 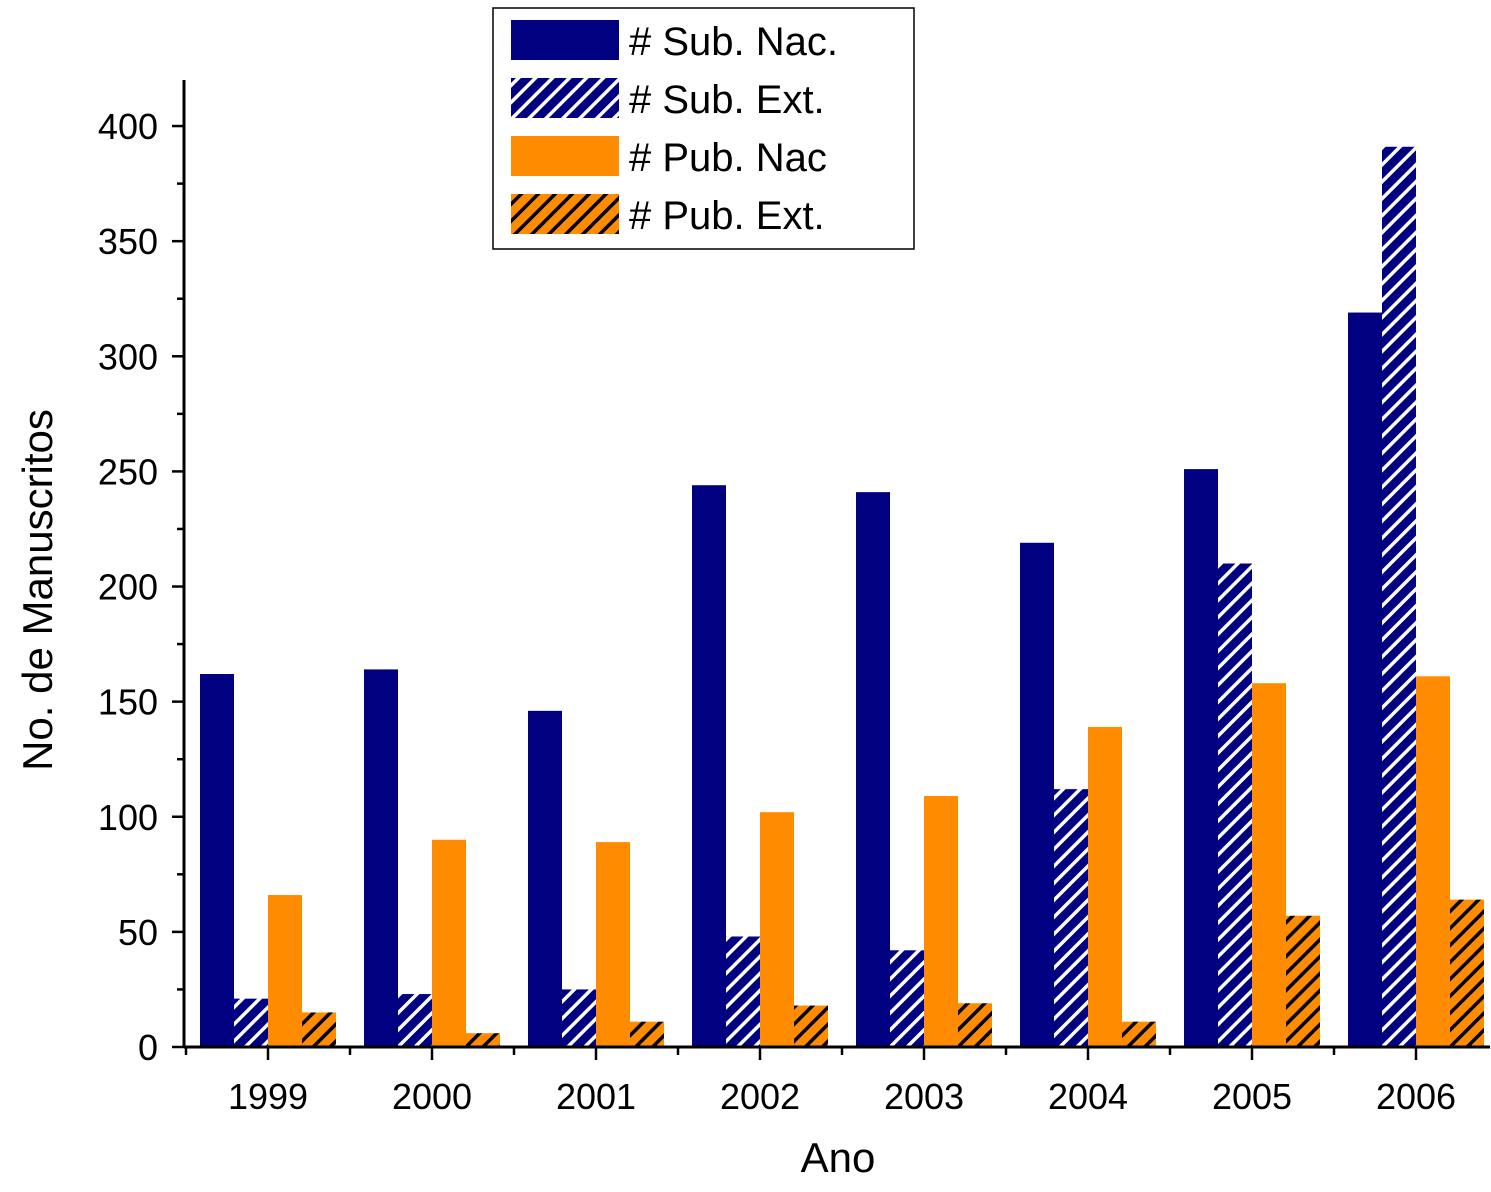 I want to click on legend-label: # Pub. Ext., so click(x=727, y=216).